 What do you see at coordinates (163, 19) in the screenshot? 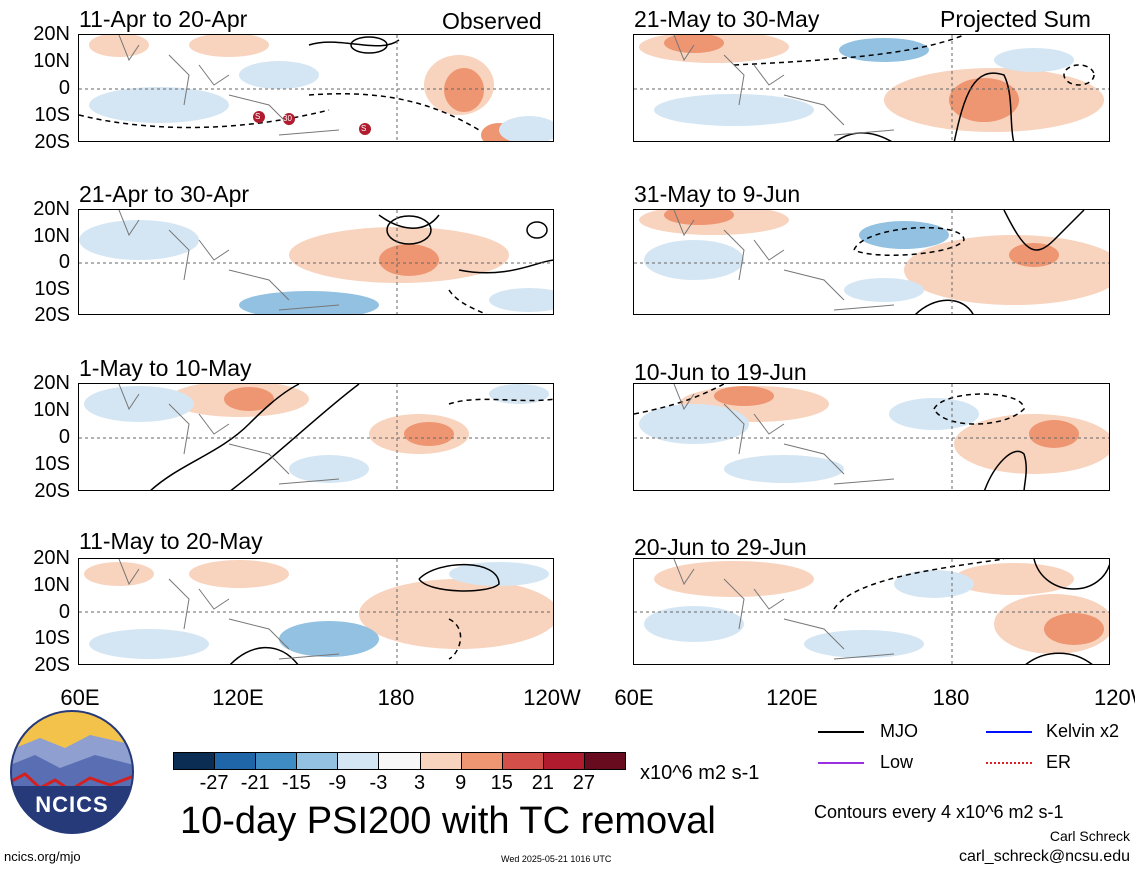
I see `panel-title-1: 11-Apr to 20-Apr` at bounding box center [163, 19].